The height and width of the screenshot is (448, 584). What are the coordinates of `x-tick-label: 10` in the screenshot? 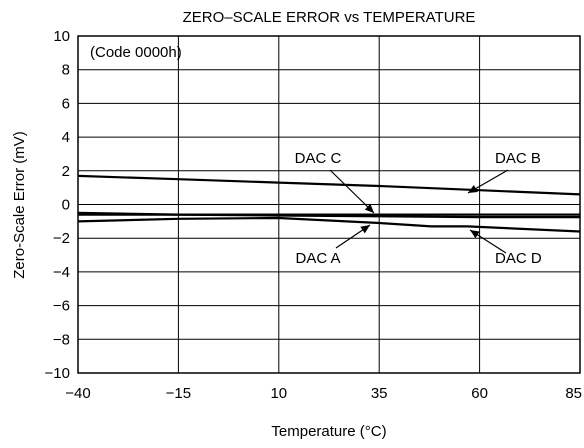 It's located at (278, 393).